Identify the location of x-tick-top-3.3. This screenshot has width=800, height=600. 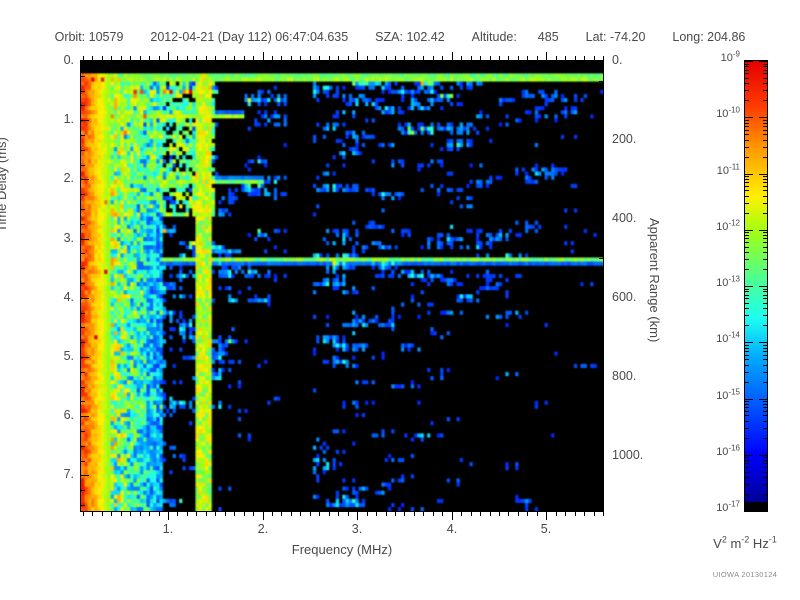
(386, 58).